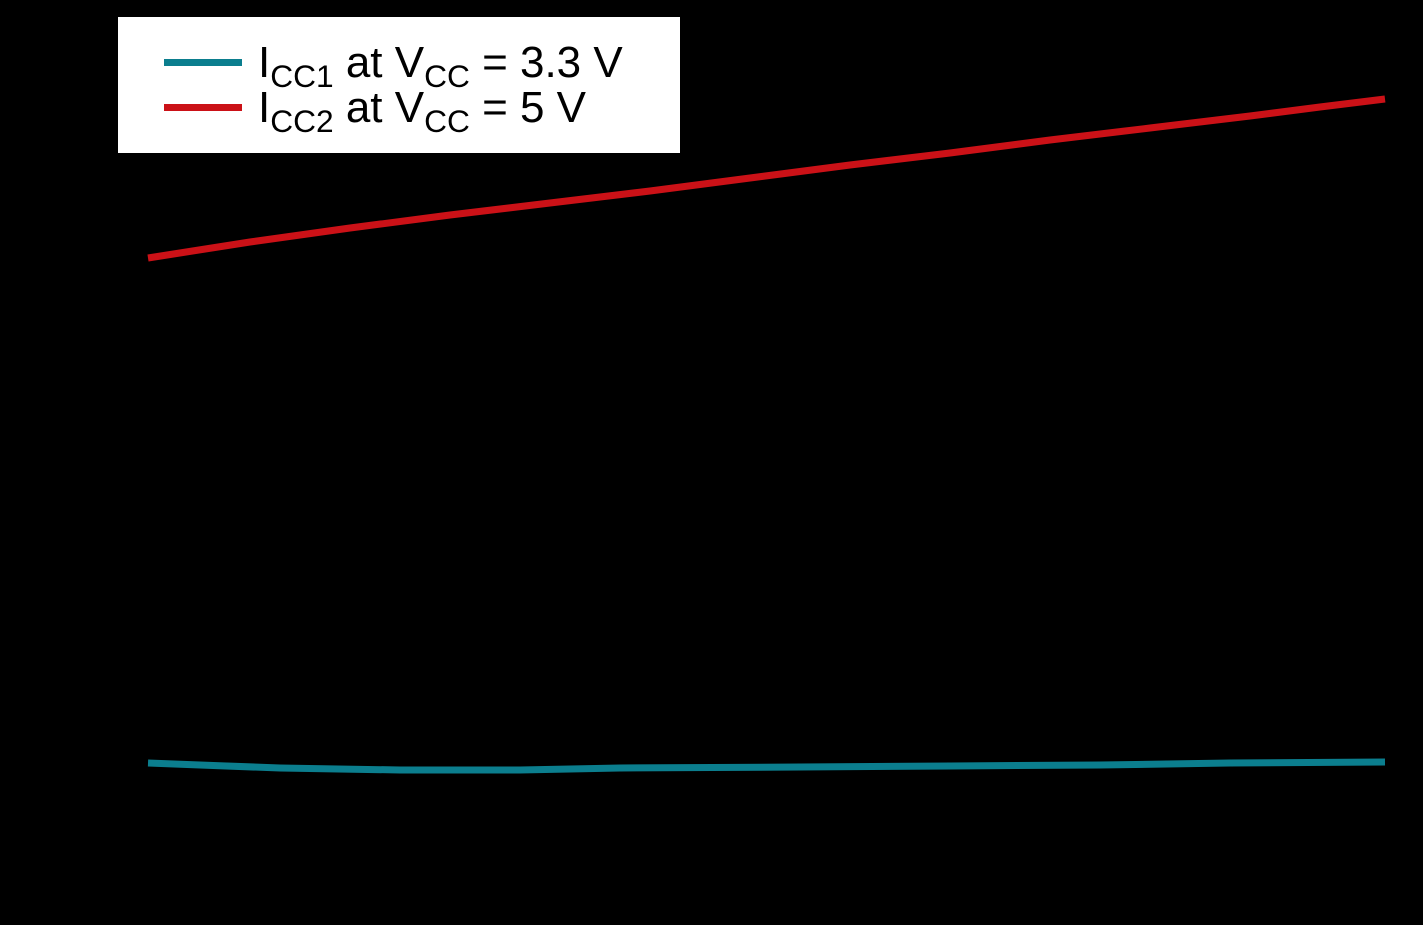 Image resolution: width=1423 pixels, height=925 pixels. I want to click on legend-label-icc2-text: at V, so click(379, 107).